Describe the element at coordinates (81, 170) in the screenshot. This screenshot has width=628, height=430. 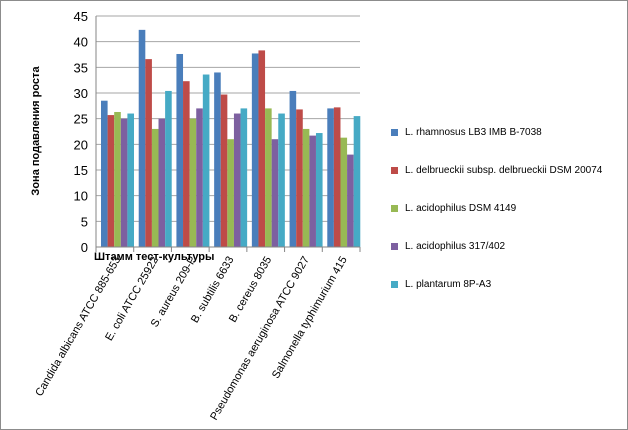
I see `y-tick-label: 15` at that location.